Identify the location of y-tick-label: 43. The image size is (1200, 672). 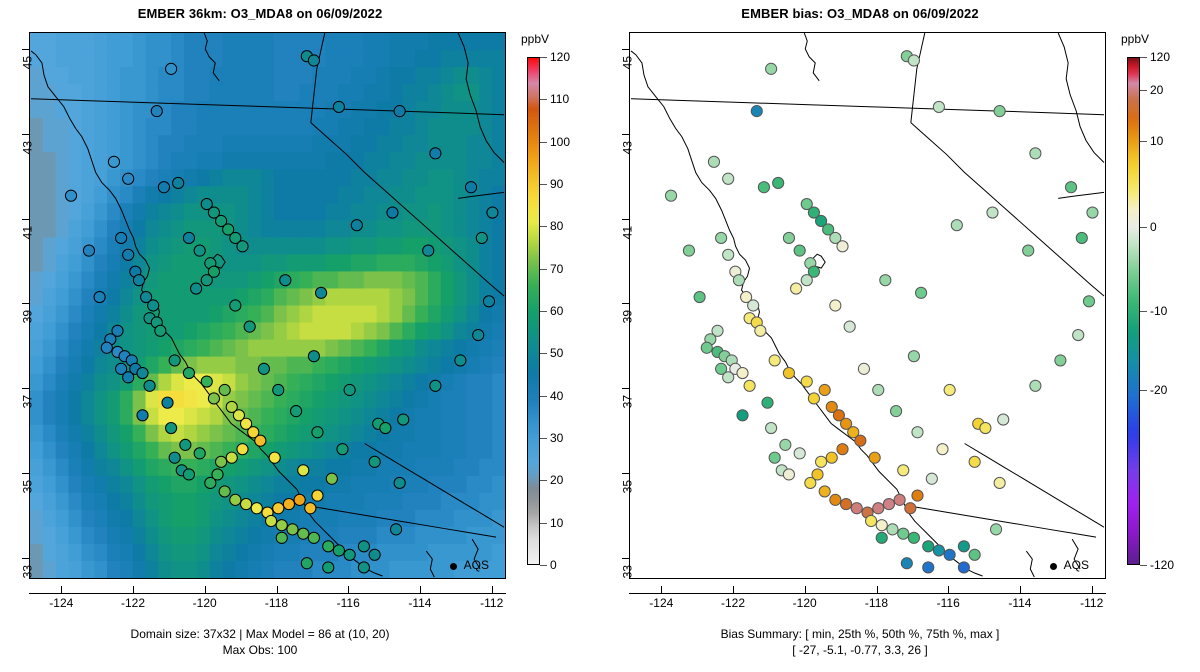
(27, 147).